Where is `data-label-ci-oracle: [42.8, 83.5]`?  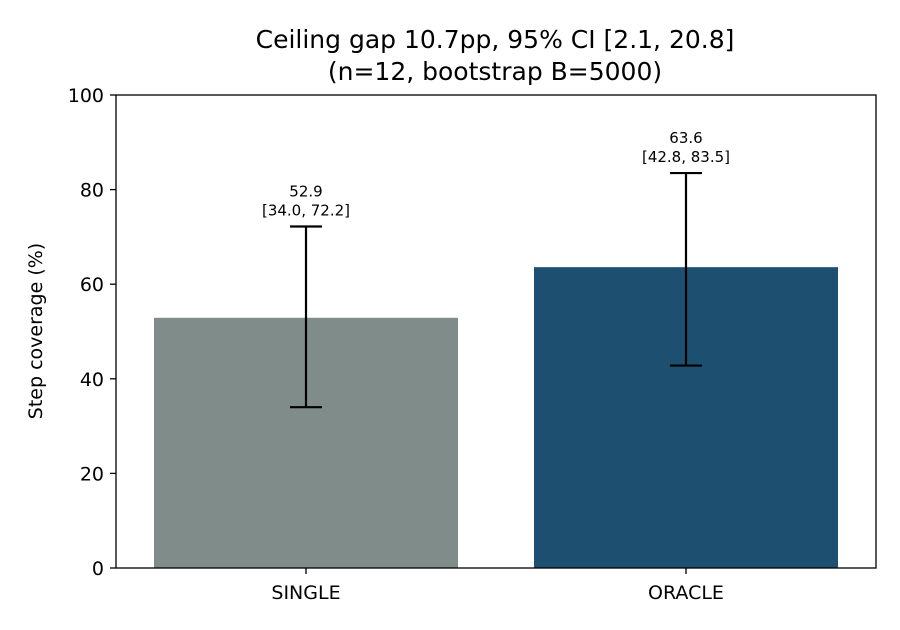 data-label-ci-oracle: [42.8, 83.5] is located at coordinates (686, 157).